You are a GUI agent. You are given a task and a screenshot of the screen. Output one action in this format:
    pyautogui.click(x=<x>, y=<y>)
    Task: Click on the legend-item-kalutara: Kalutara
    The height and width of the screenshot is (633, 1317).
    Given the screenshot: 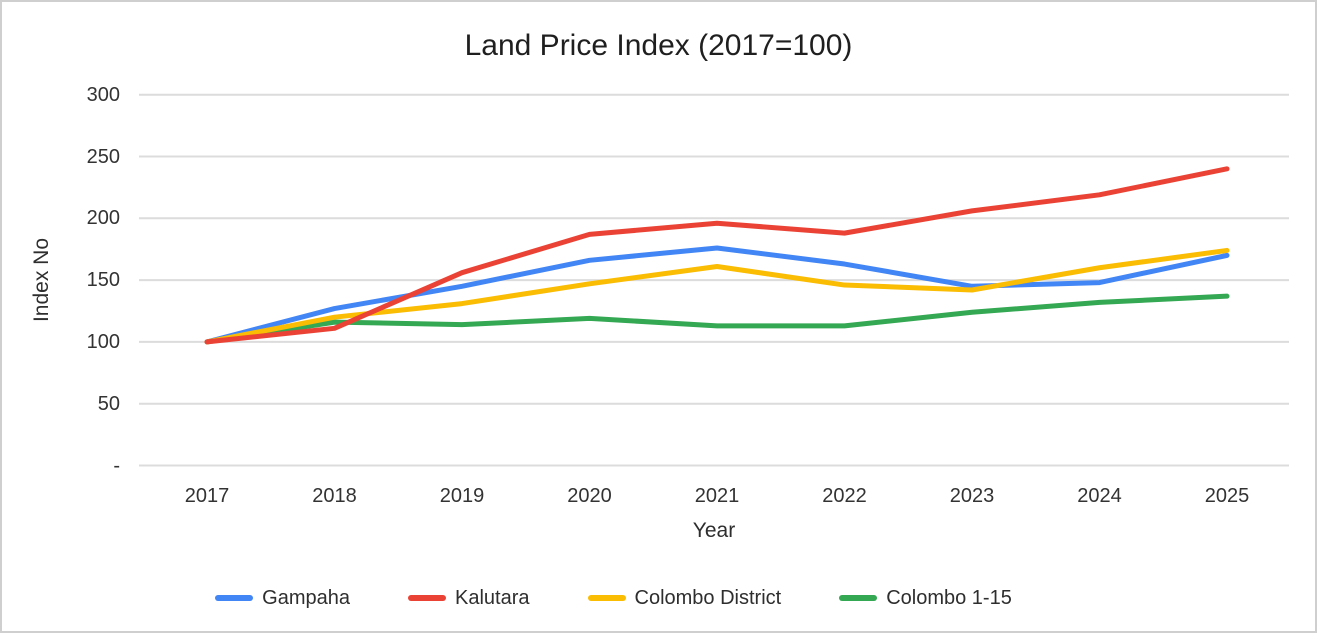 What is the action you would take?
    pyautogui.click(x=469, y=598)
    